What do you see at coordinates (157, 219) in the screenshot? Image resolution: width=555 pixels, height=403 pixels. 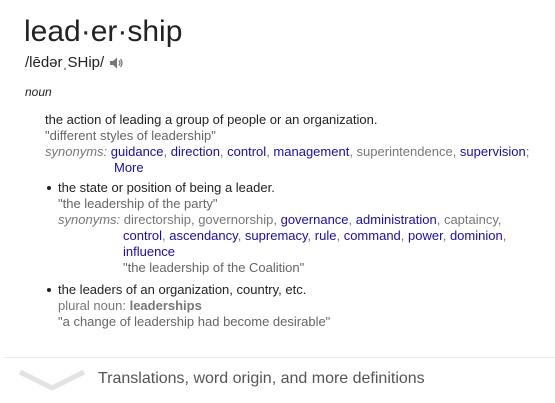 I see `synonym-text: directorship` at bounding box center [157, 219].